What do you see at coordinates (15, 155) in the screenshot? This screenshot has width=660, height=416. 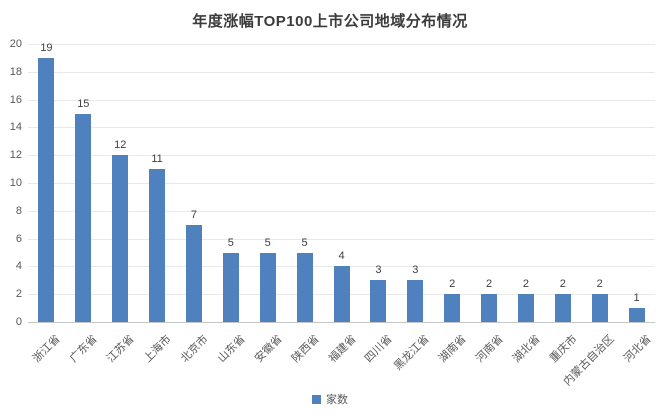 I see `y-axis-tick-label: 12` at bounding box center [15, 155].